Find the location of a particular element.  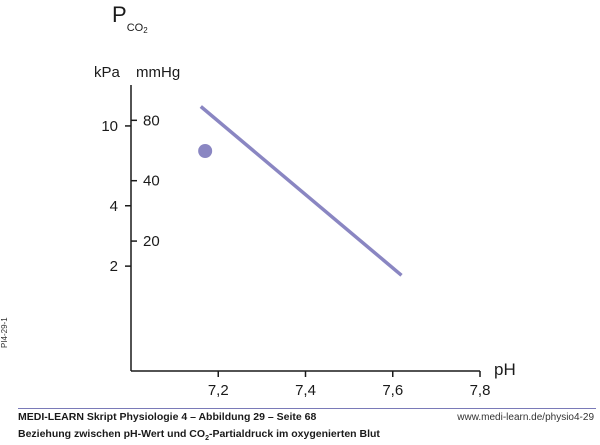

y-tick-label-mmhg: 20 is located at coordinates (151, 241).